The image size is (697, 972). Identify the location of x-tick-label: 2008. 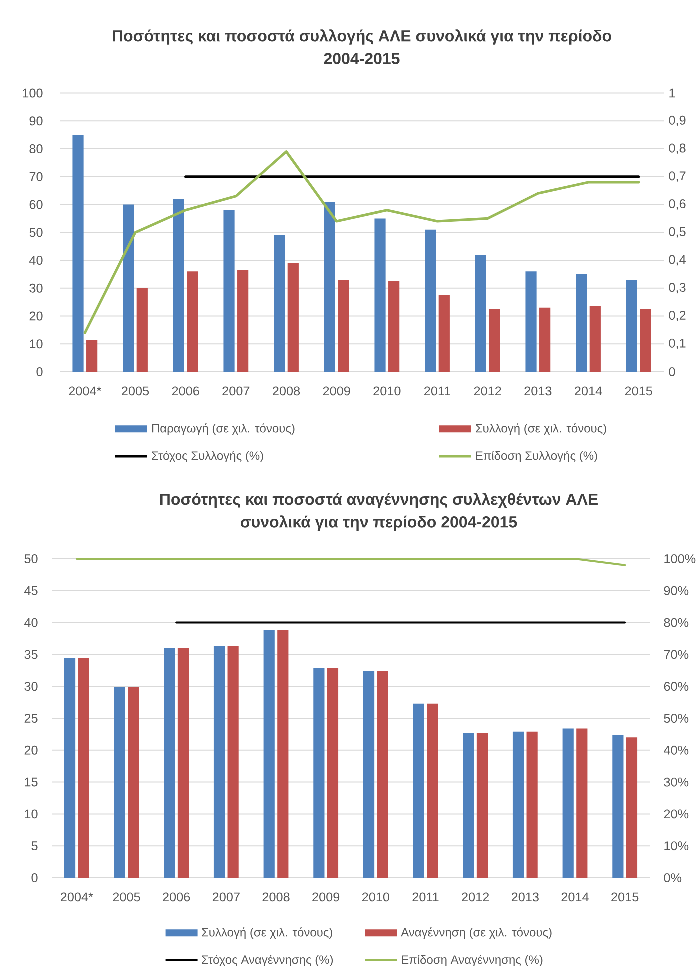
(276, 897).